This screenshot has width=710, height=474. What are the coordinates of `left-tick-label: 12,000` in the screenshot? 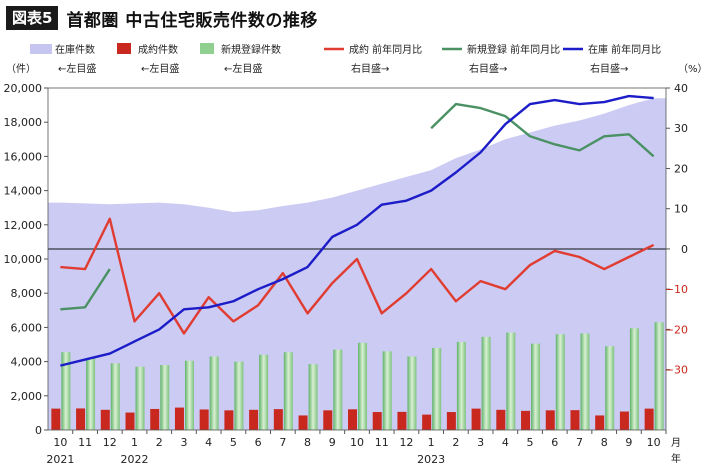 It's located at (23, 225).